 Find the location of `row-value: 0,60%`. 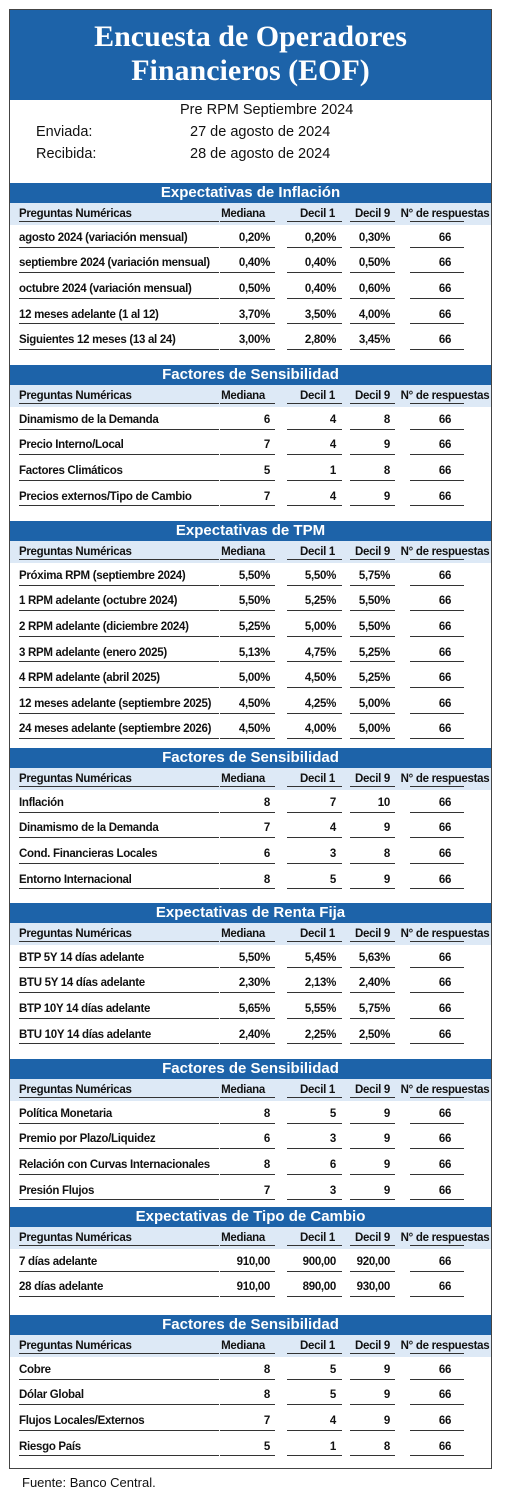

row-value: 0,60% is located at coordinates (374, 288).